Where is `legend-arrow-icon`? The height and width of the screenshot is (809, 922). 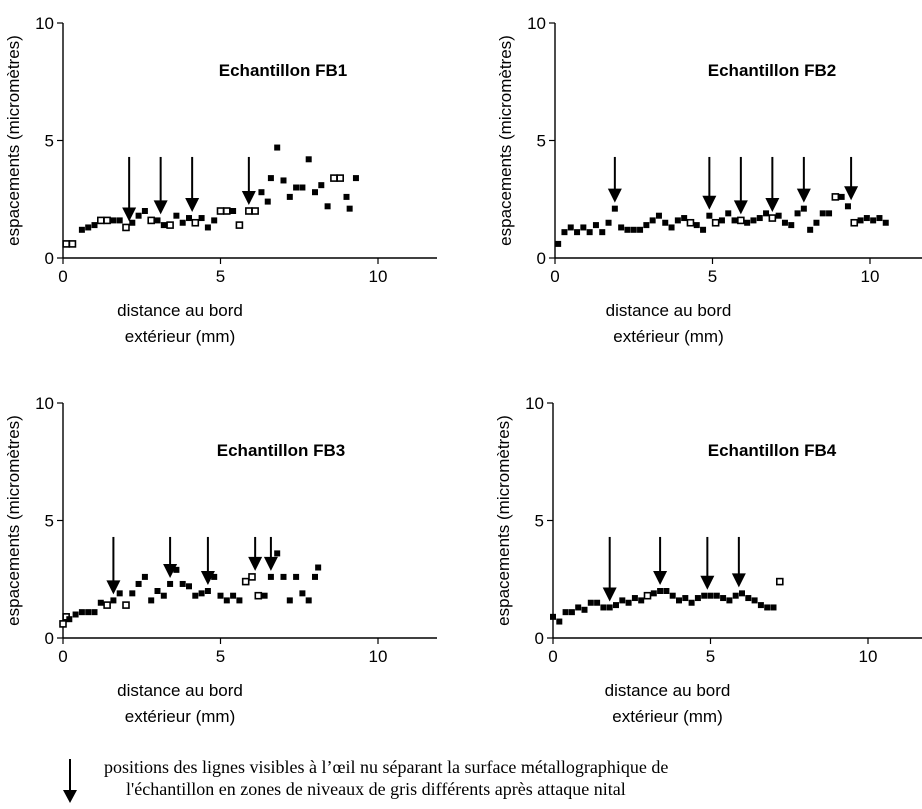 legend-arrow-icon is located at coordinates (70, 781).